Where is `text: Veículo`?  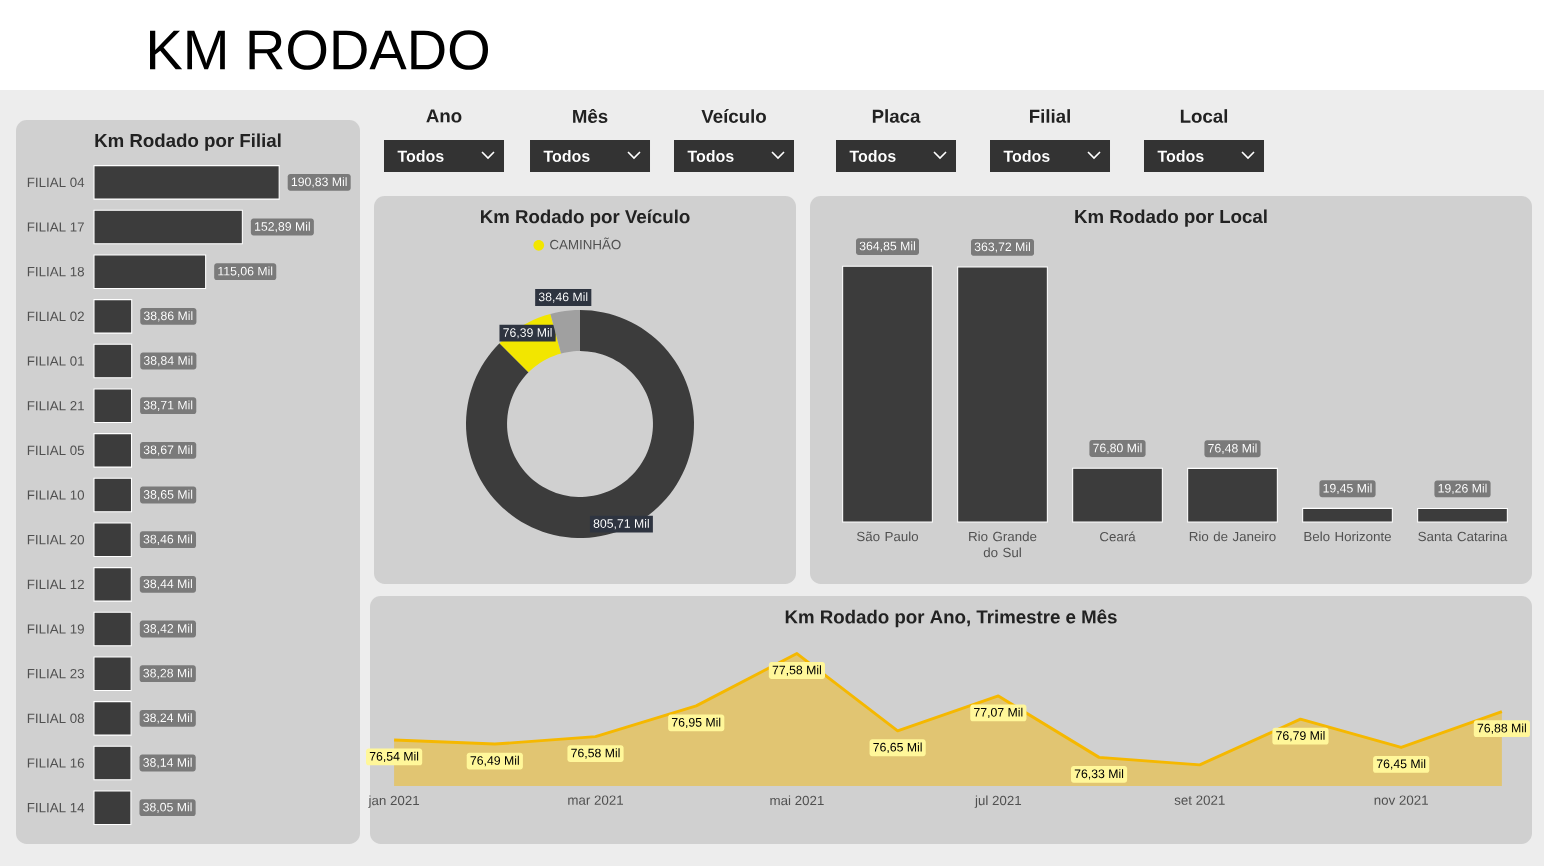
text: Veículo is located at coordinates (733, 116).